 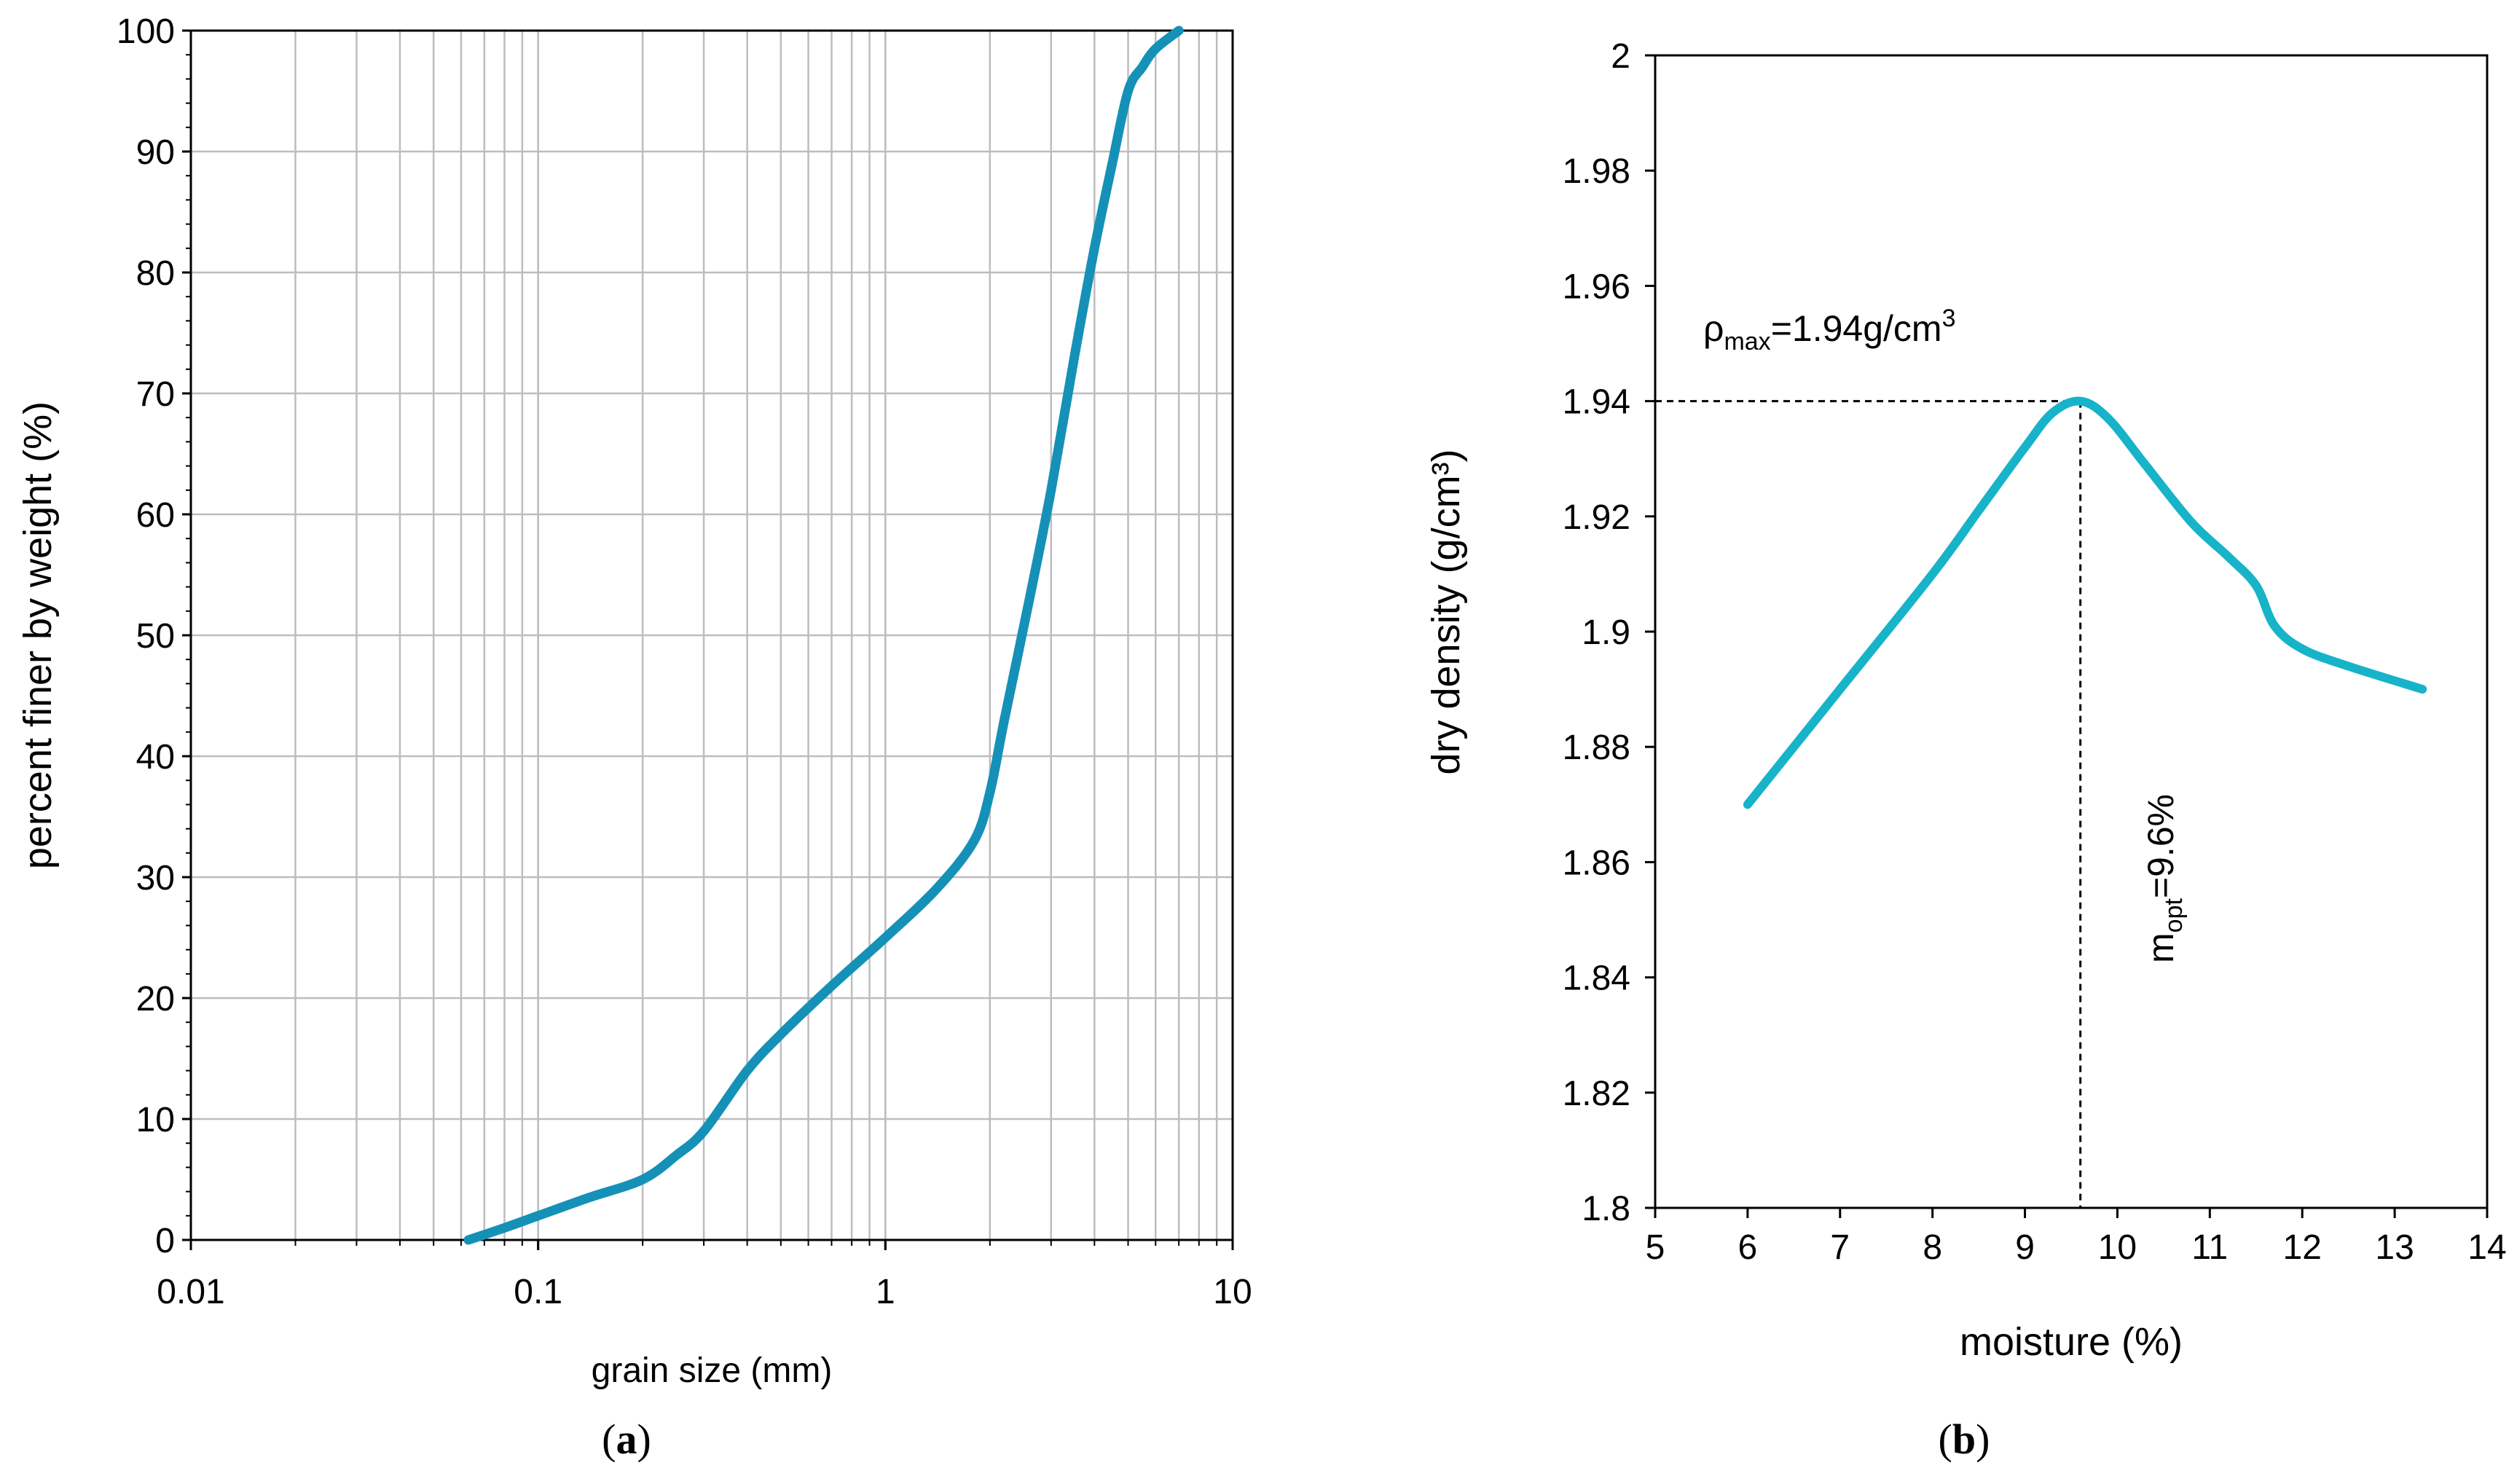 I want to click on chart-b-x-tick-label: 13, so click(x=2394, y=1247).